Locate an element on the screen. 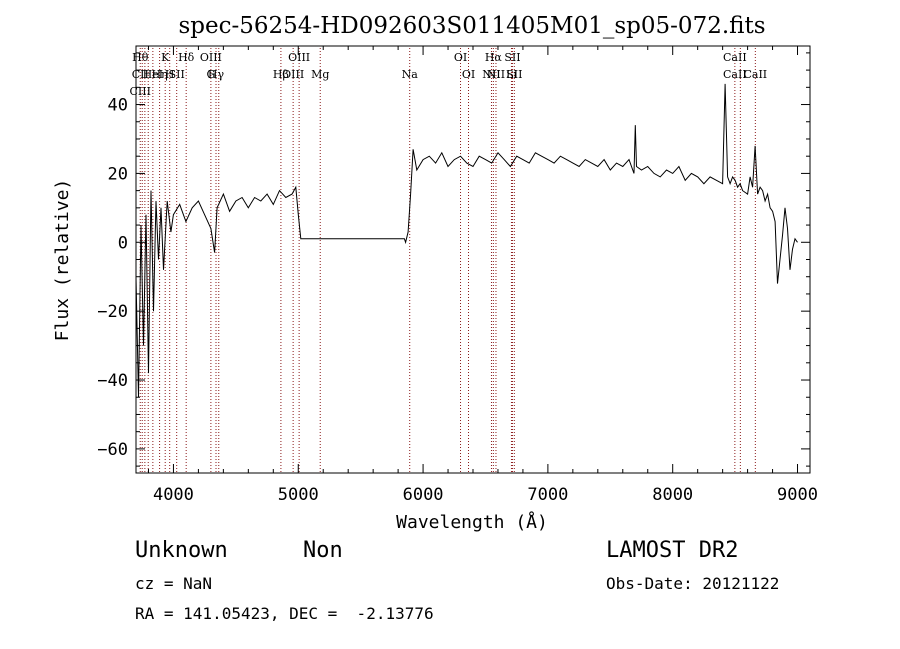  line-marker-label: Hη is located at coordinates (159, 74).